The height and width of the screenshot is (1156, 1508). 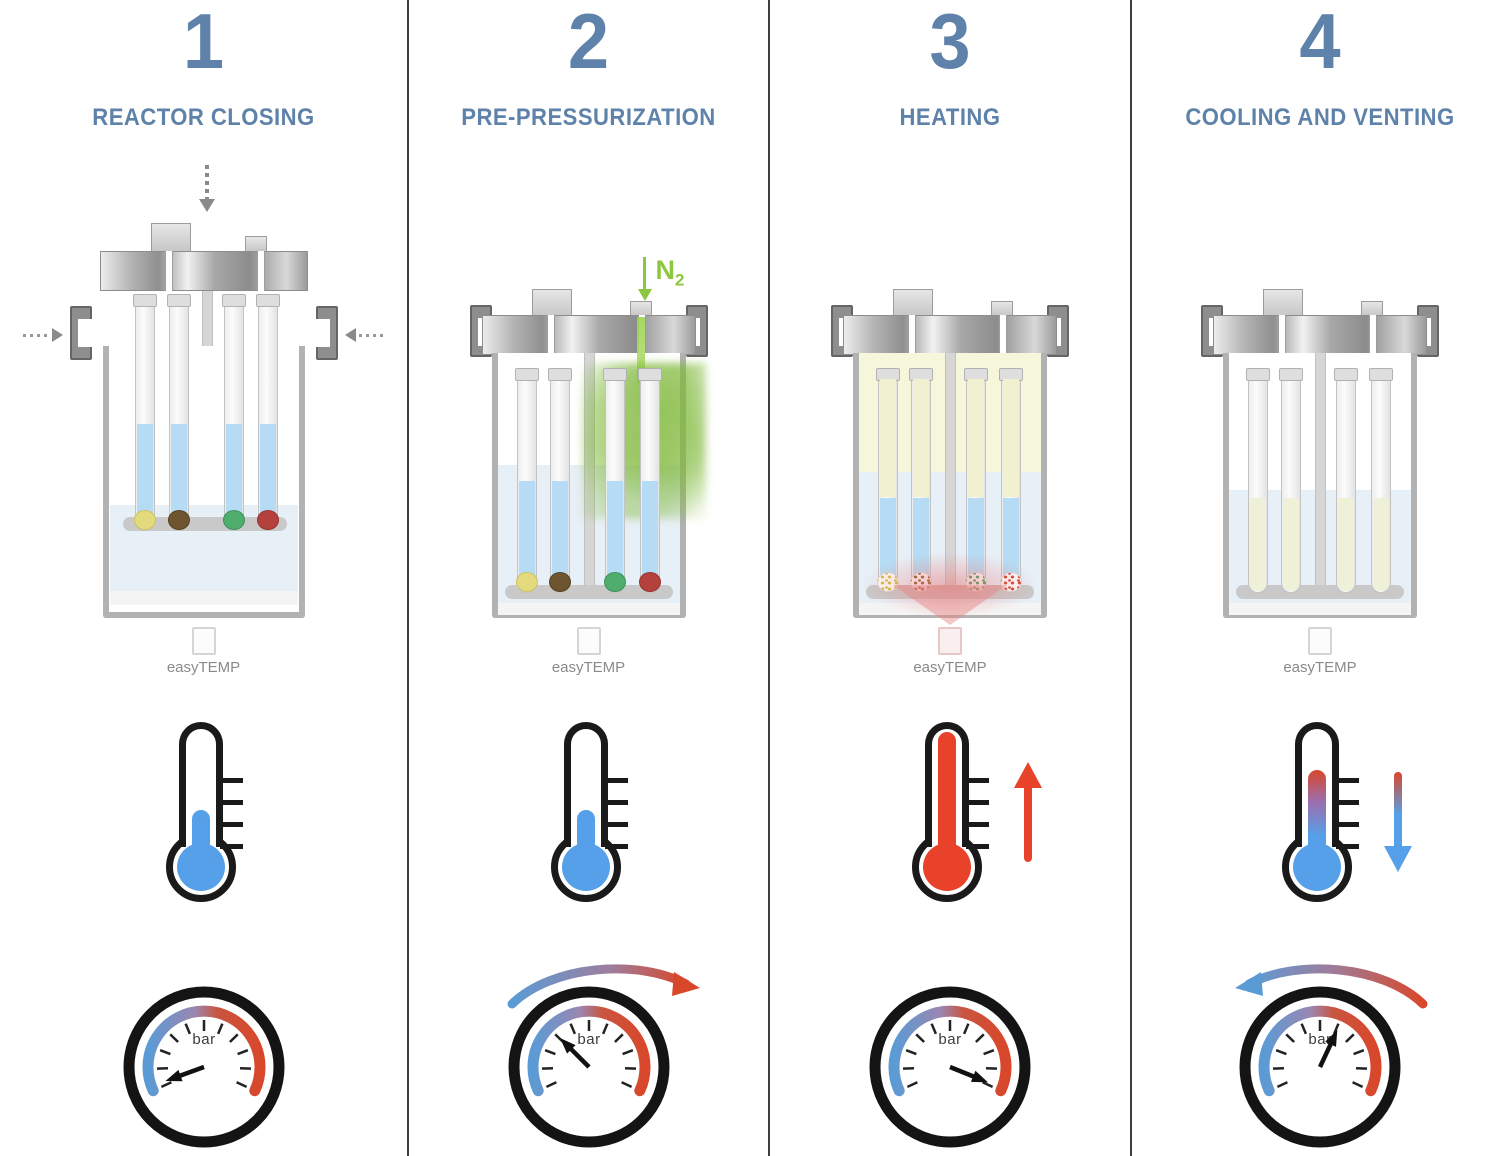 What do you see at coordinates (1028, 812) in the screenshot?
I see `temperature-up-arrow-icon` at bounding box center [1028, 812].